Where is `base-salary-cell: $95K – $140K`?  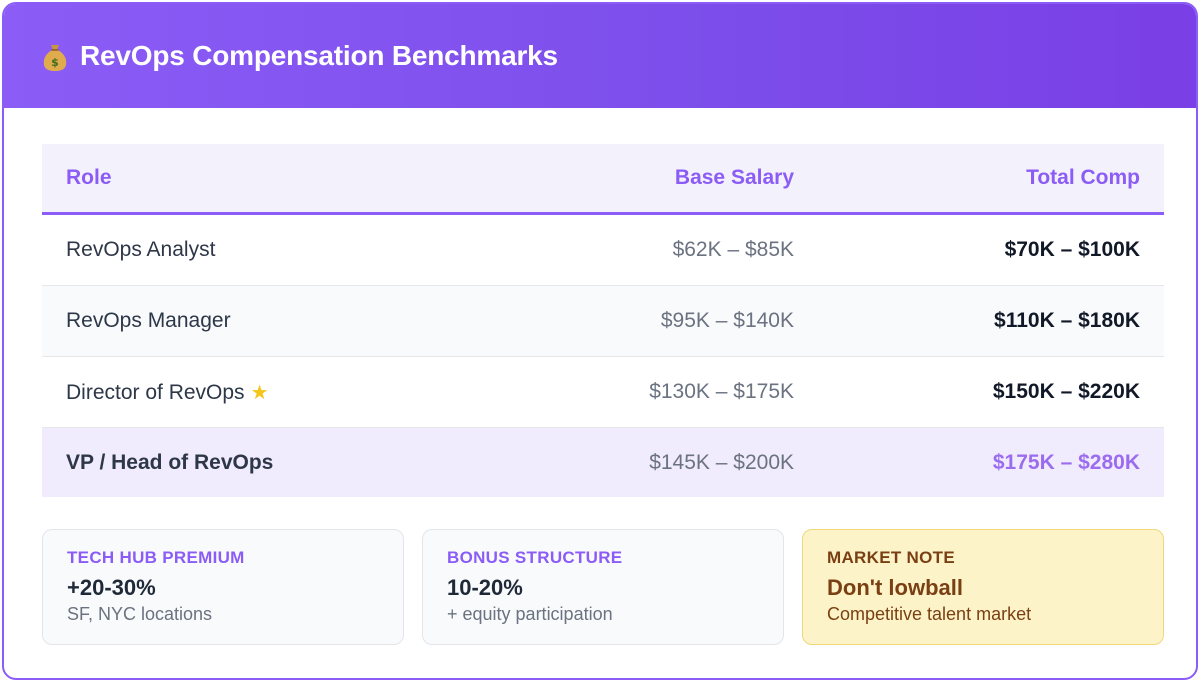 base-salary-cell: $95K – $140K is located at coordinates (727, 320).